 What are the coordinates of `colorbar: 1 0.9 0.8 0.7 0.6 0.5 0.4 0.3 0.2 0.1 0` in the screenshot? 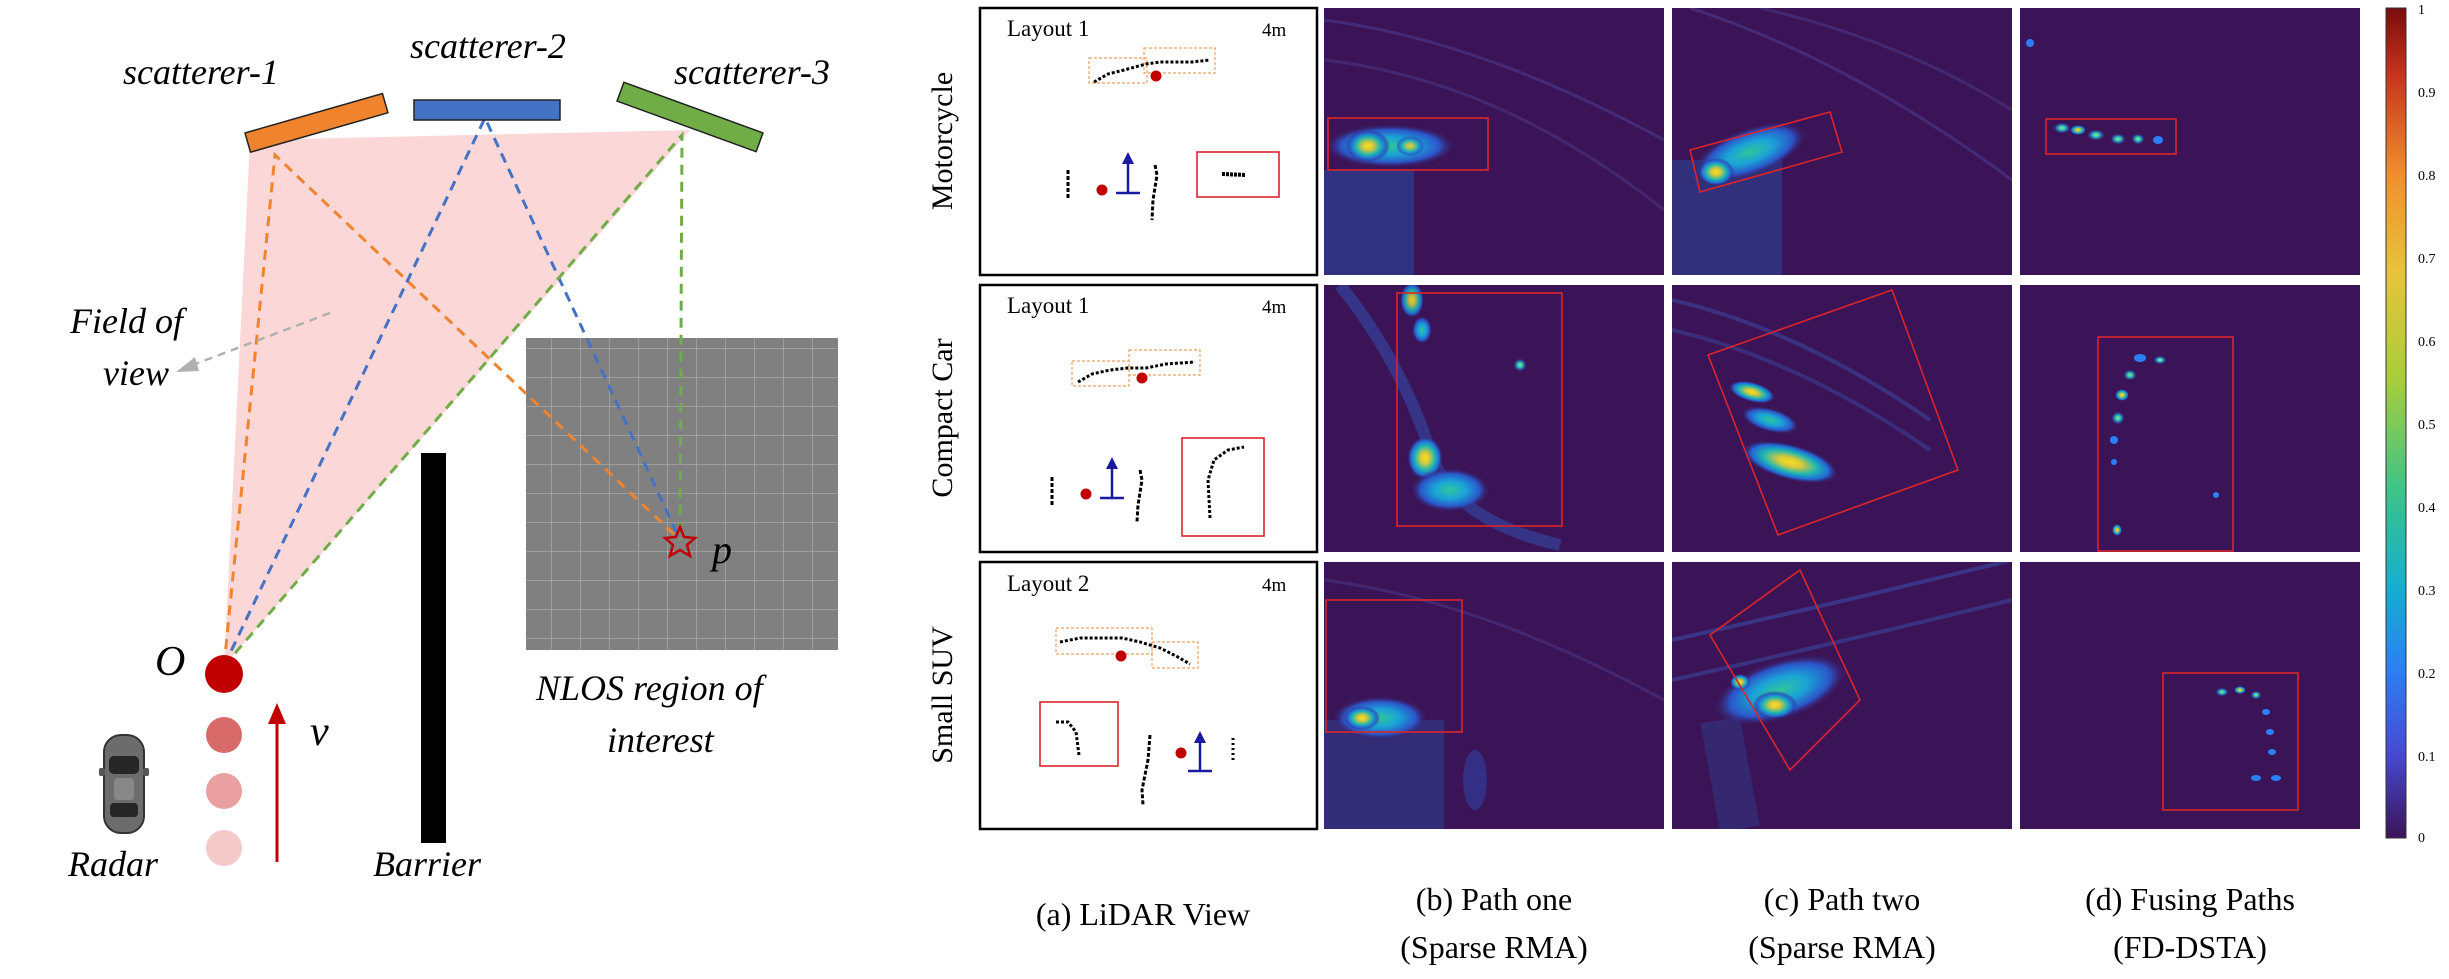 It's located at (2410, 424).